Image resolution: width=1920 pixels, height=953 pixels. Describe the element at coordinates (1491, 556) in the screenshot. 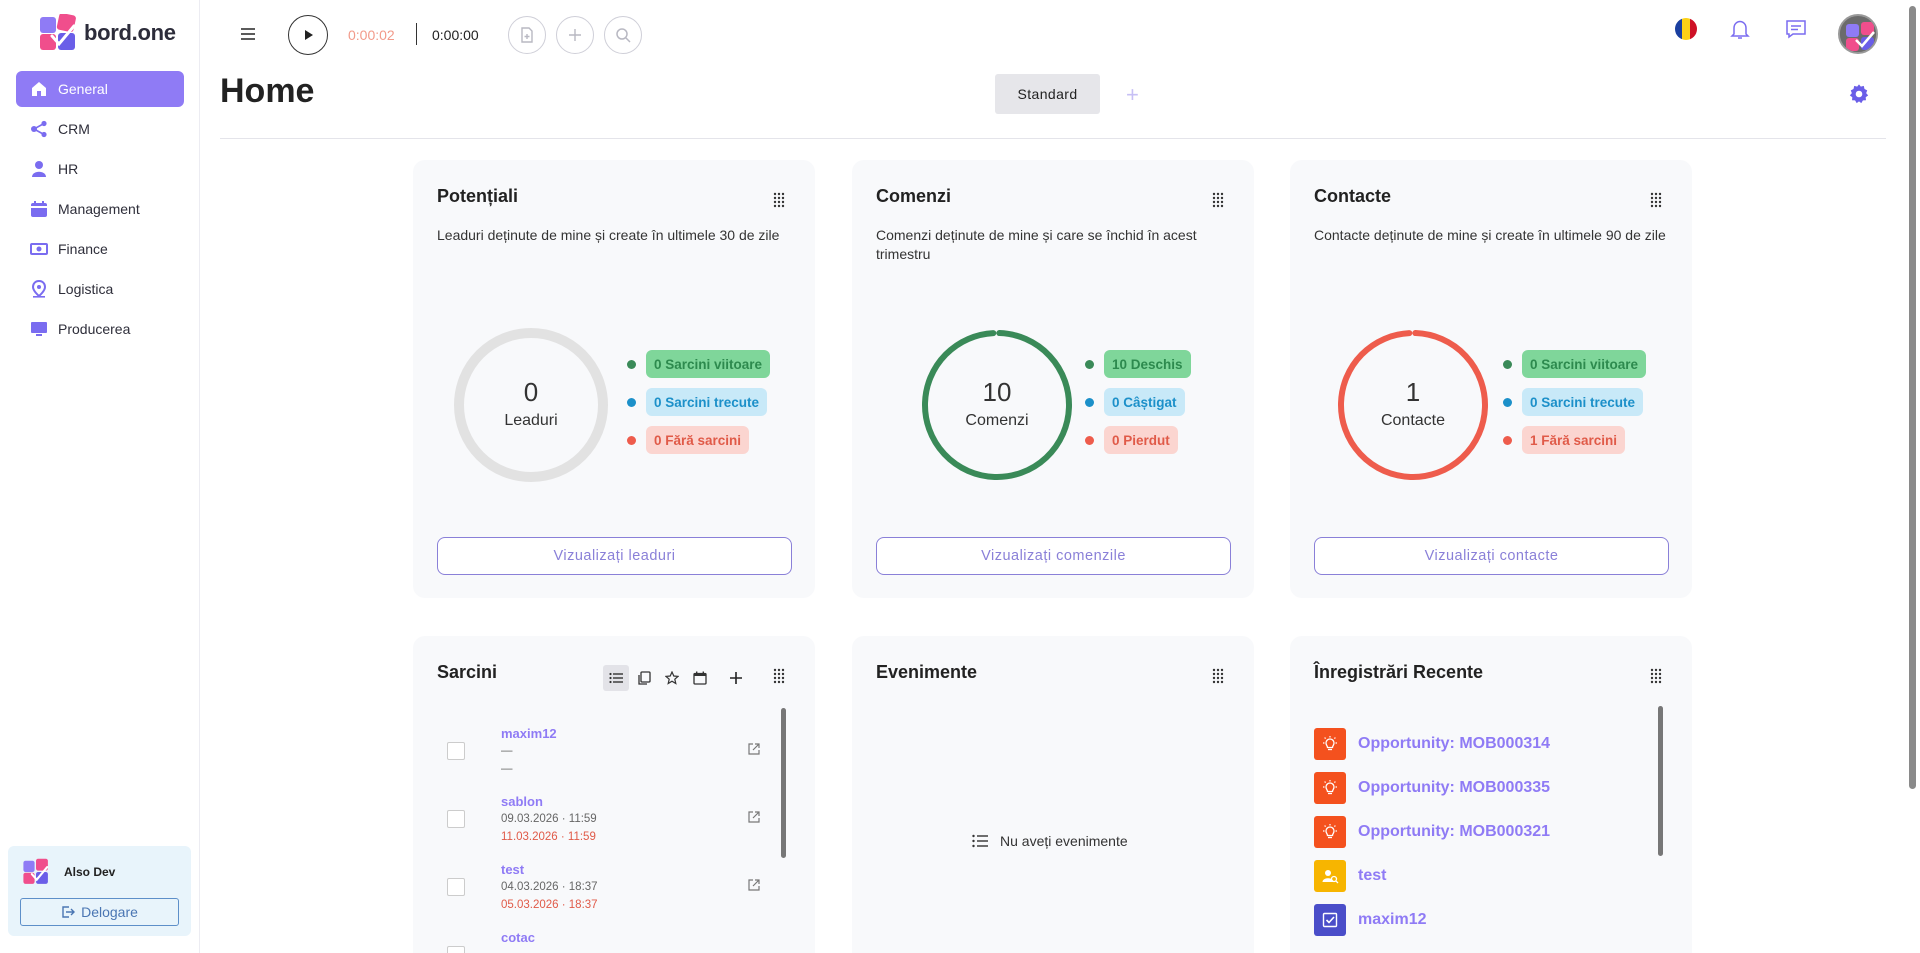

I see `view-contacts-button: Vizualizați contacte` at that location.